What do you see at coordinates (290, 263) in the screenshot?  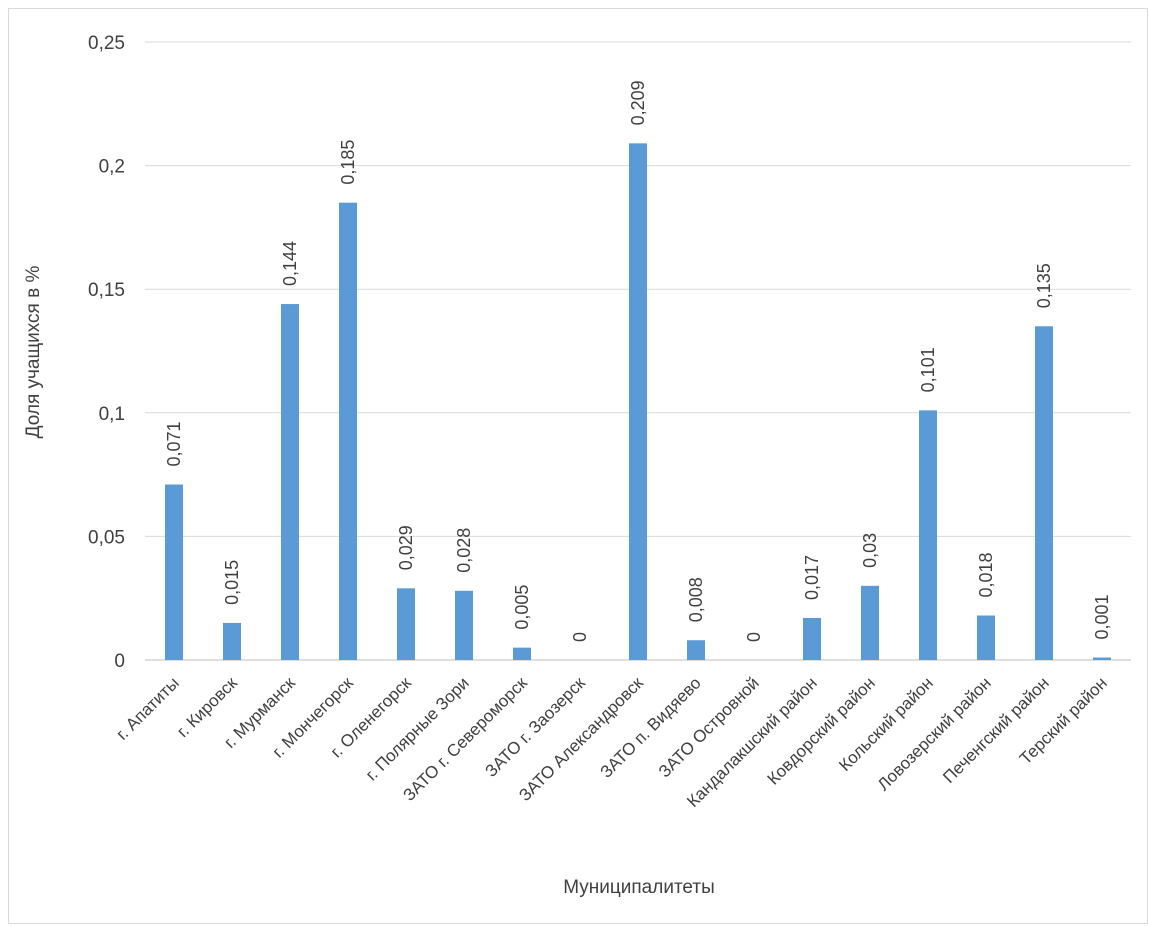 I see `data-label: 0,144` at bounding box center [290, 263].